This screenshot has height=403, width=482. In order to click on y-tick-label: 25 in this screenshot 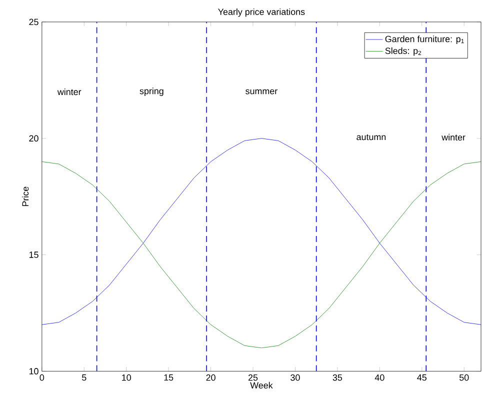, I will do `click(33, 22)`.